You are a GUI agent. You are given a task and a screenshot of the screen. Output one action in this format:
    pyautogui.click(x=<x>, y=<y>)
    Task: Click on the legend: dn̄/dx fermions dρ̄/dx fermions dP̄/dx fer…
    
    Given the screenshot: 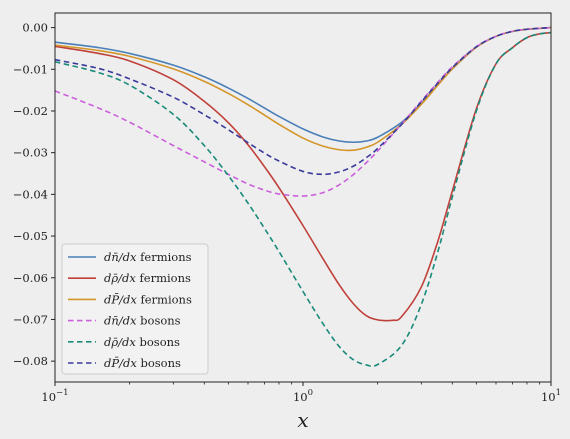 What is the action you would take?
    pyautogui.click(x=135, y=309)
    